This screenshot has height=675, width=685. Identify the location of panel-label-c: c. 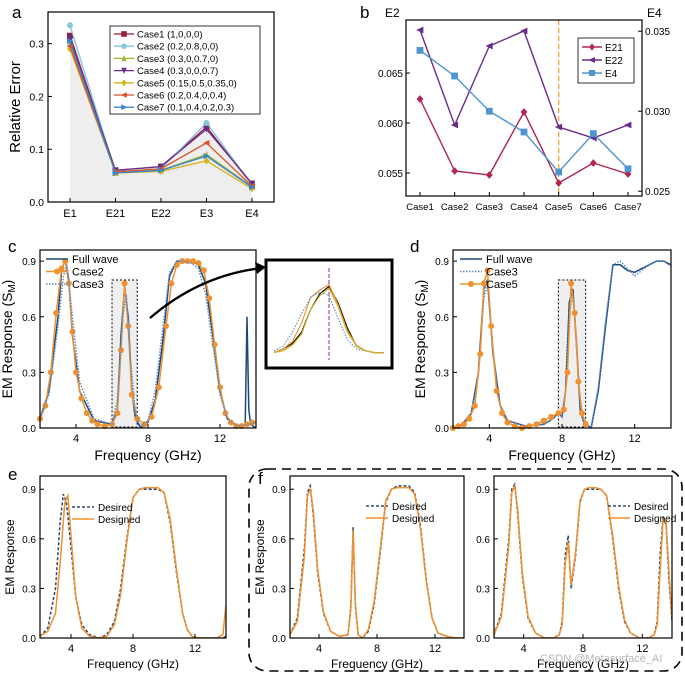
(12, 246).